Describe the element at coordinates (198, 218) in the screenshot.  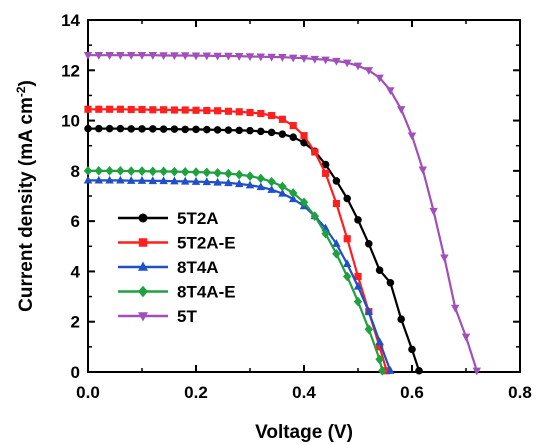
I see `legend-label: 5T2A` at that location.